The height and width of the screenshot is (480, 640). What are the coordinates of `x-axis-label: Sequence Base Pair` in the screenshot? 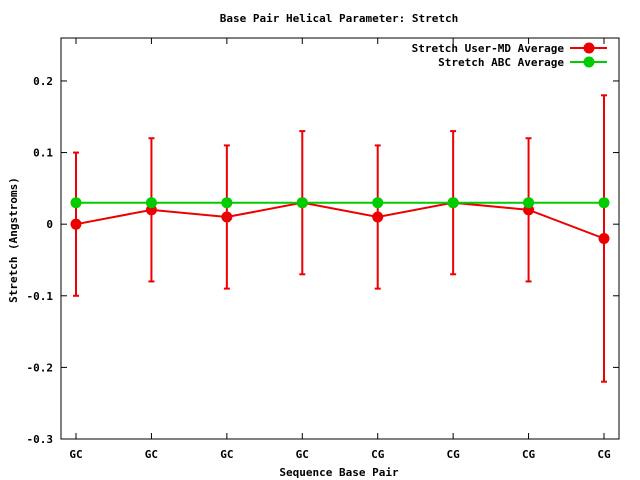 It's located at (339, 472).